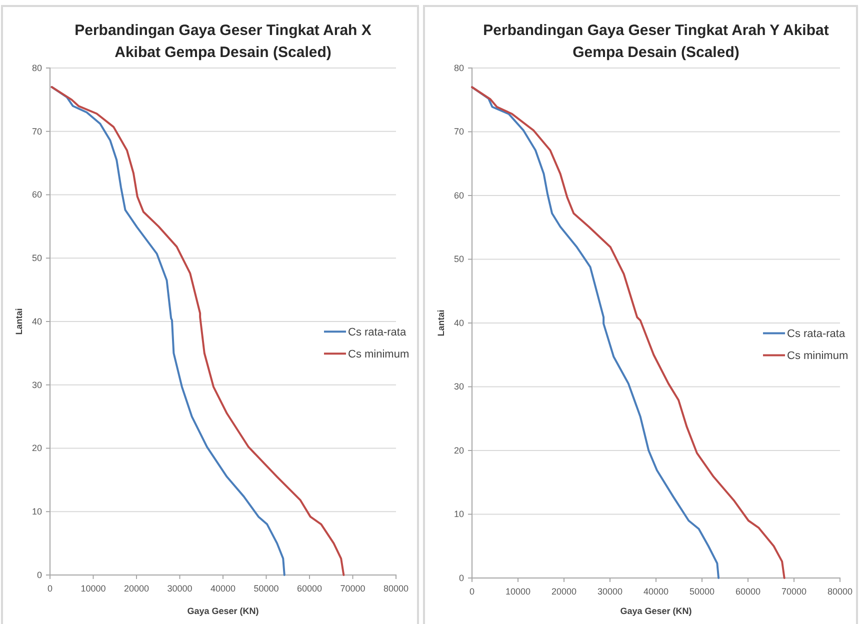 This screenshot has height=624, width=859. Describe the element at coordinates (656, 41) in the screenshot. I see `chart-title: Perbandingan Gaya Geser Tingkat Arah Y Akibat Gempa Desain (Scaled)` at that location.